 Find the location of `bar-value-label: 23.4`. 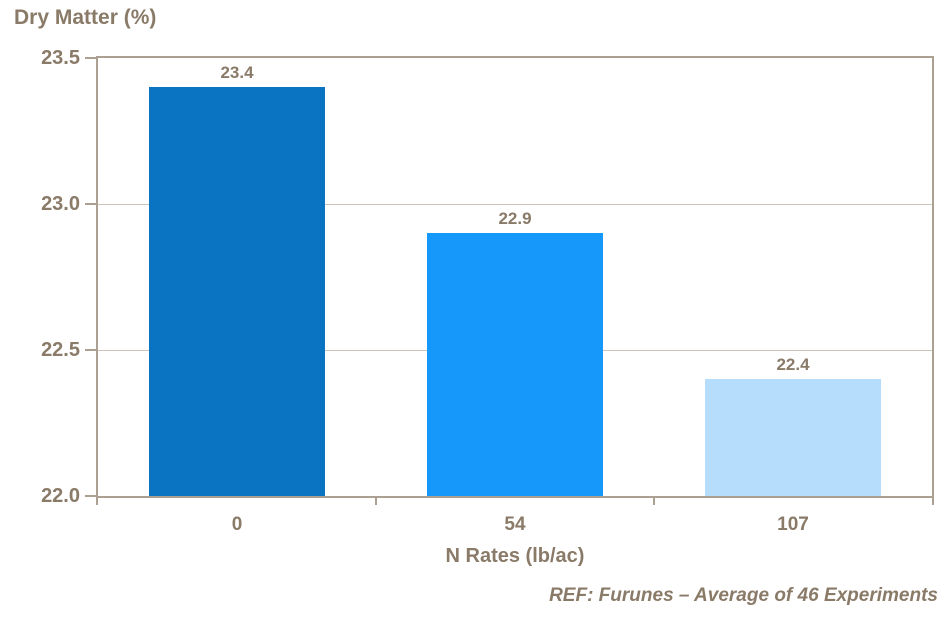

bar-value-label: 23.4 is located at coordinates (237, 72).